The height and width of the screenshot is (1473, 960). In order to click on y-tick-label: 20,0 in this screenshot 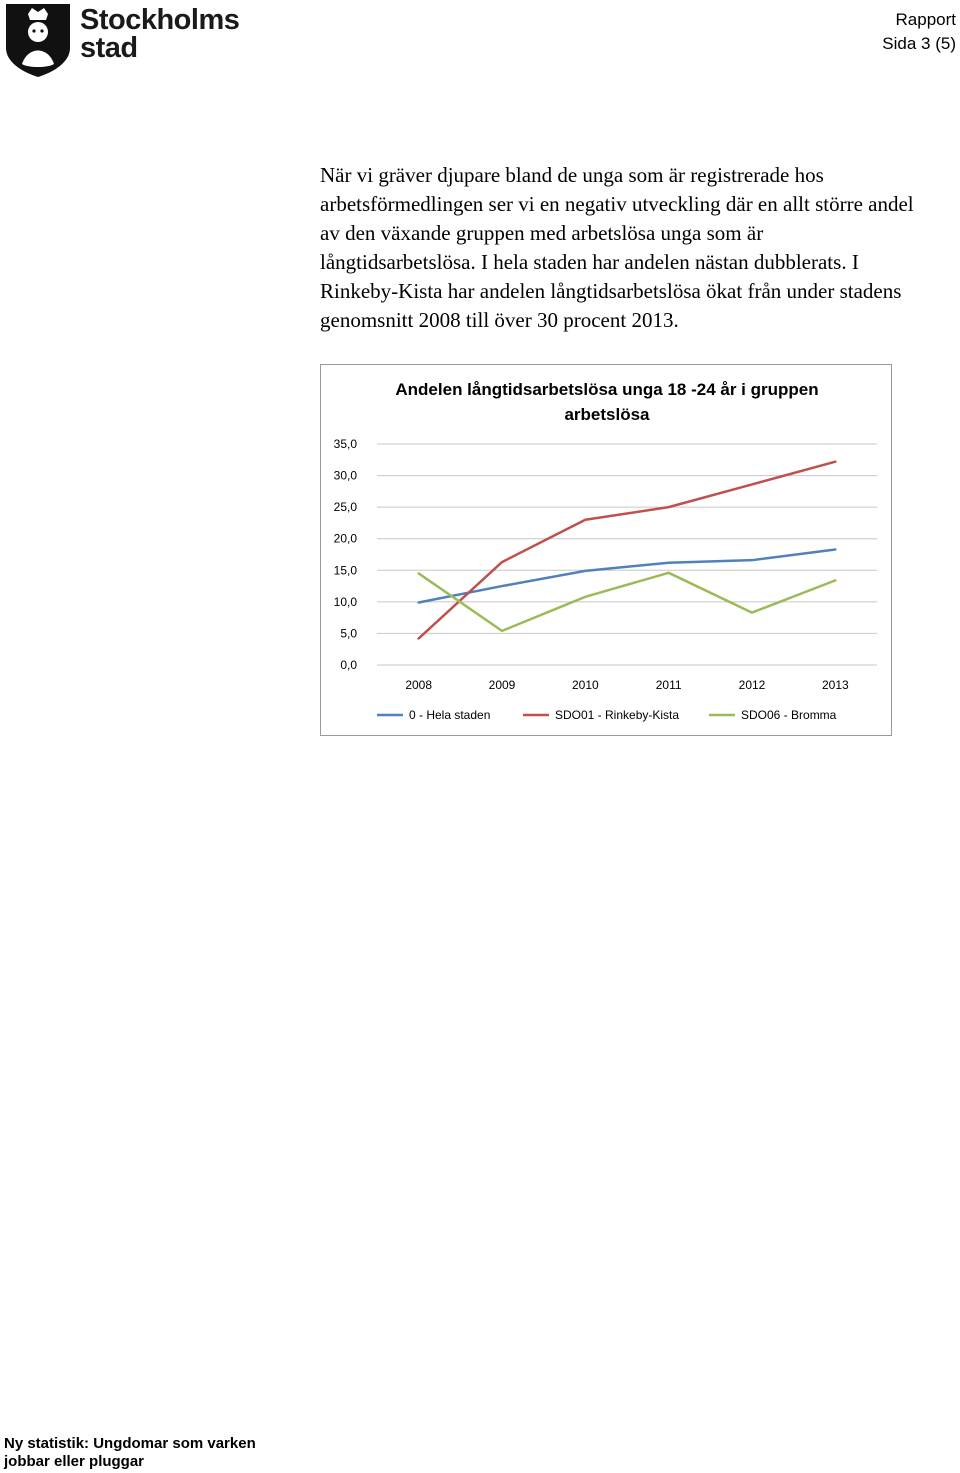, I will do `click(346, 539)`.